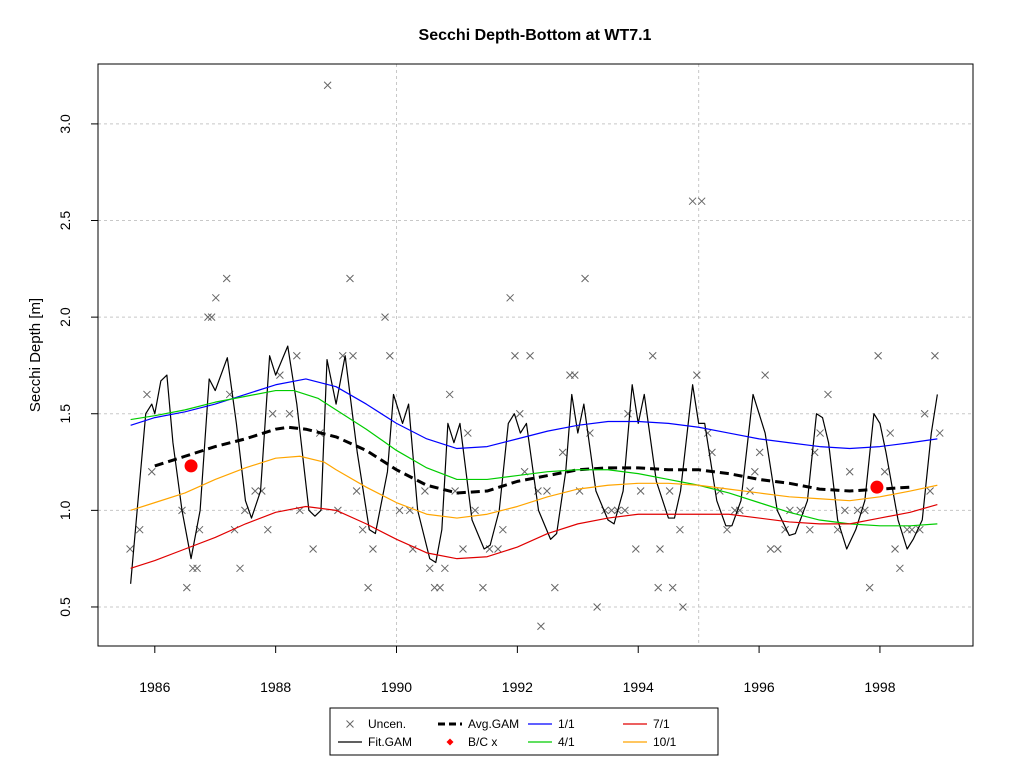 This screenshot has height=773, width=1024. Describe the element at coordinates (65, 607) in the screenshot. I see `y-tick-label: 0.5` at that location.